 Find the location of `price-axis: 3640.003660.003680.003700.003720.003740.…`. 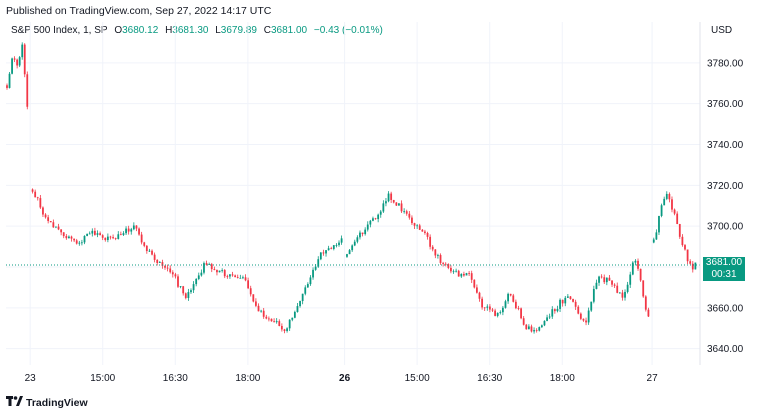

price-axis: 3640.003660.003680.003700.003720.003740.… is located at coordinates (725, 206).